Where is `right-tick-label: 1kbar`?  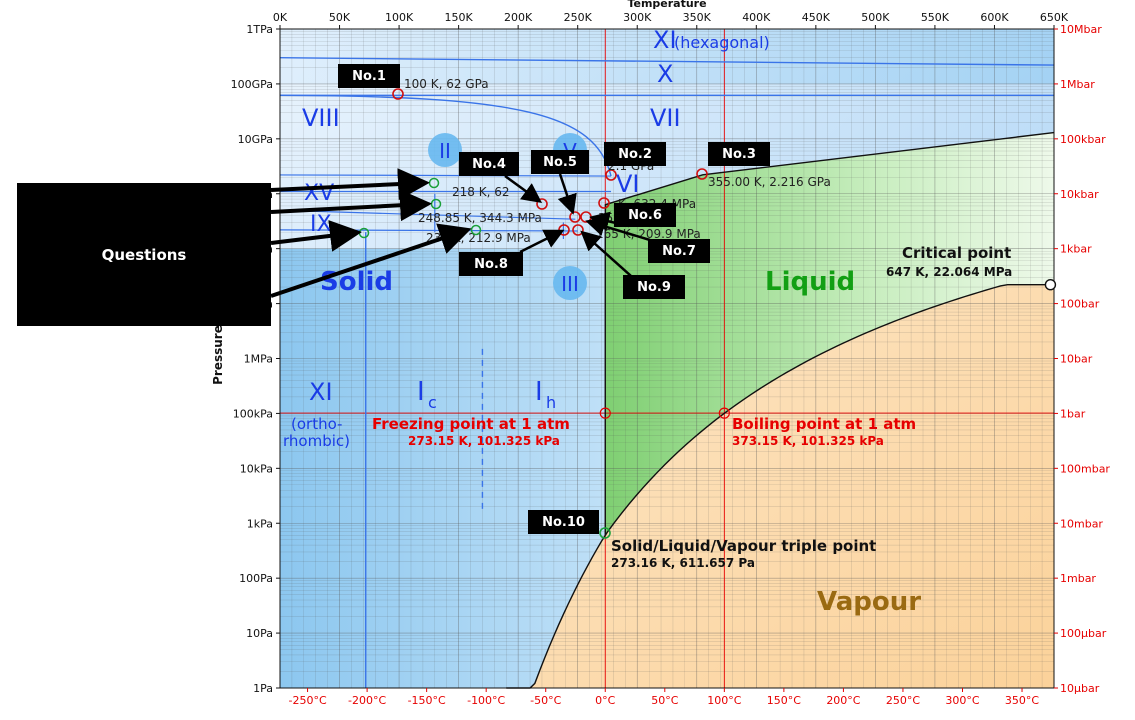 right-tick-label: 1kbar is located at coordinates (1076, 249).